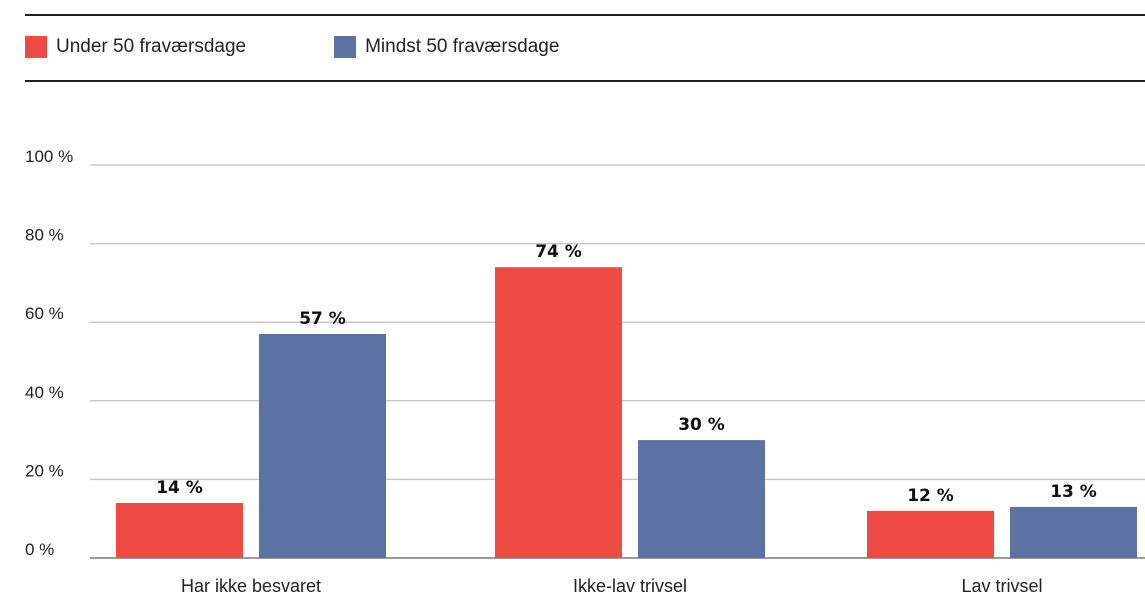 The image size is (1145, 595). What do you see at coordinates (322, 319) in the screenshot?
I see `data-label: 57 %` at bounding box center [322, 319].